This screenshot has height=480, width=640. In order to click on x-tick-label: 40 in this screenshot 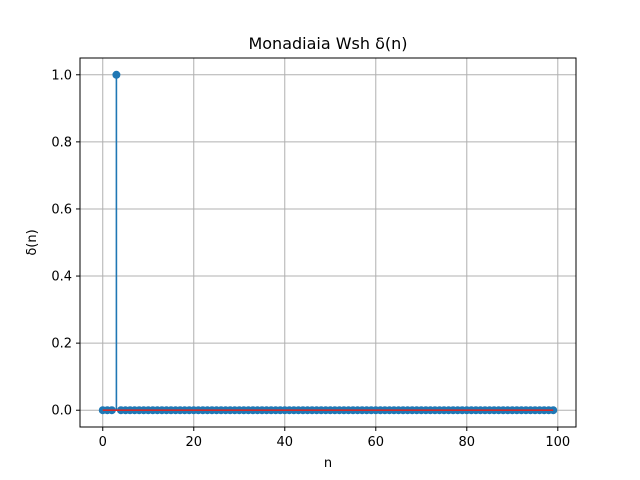, I will do `click(284, 442)`.